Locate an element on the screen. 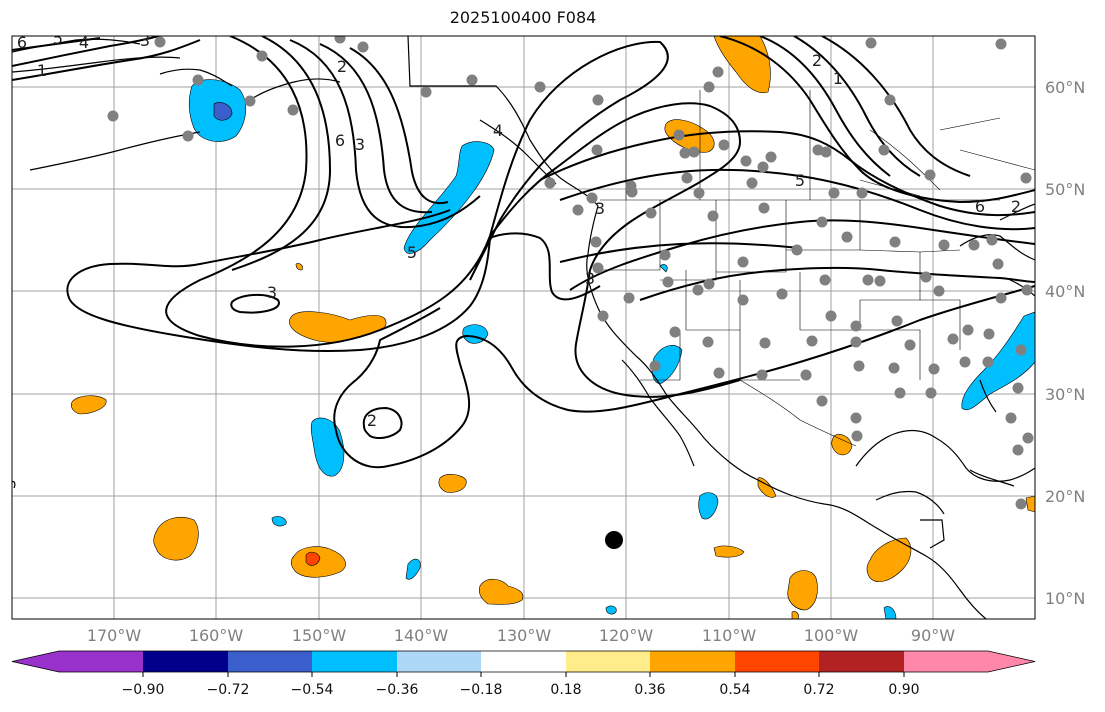  longitude-label: 110°W is located at coordinates (729, 635).